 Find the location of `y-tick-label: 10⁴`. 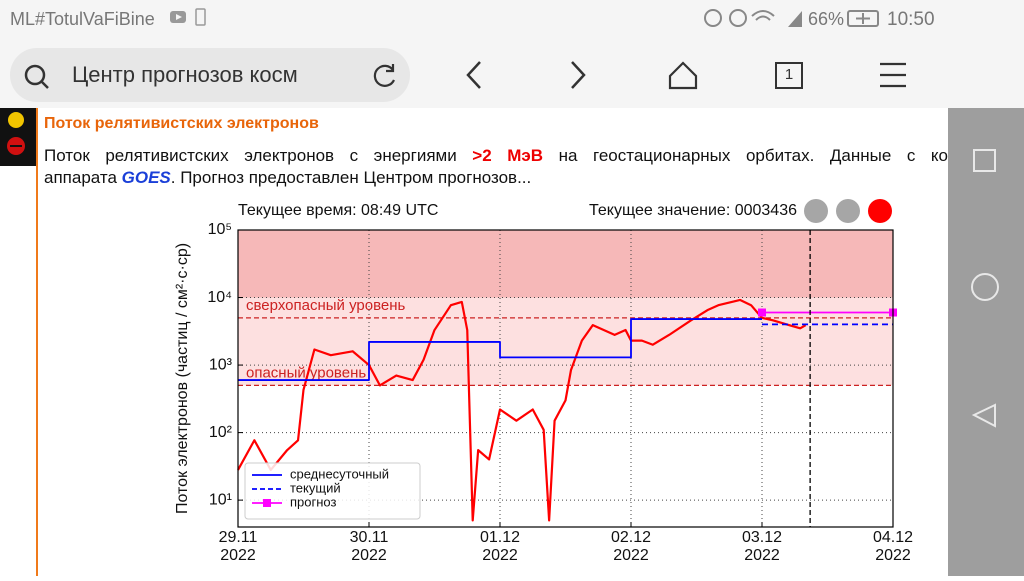

y-tick-label: 10⁴ is located at coordinates (219, 297).